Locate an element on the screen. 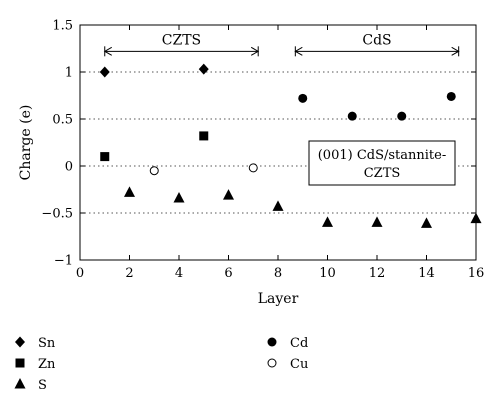 This screenshot has width=500, height=410. legend-item-sn: Sn is located at coordinates (35, 343).